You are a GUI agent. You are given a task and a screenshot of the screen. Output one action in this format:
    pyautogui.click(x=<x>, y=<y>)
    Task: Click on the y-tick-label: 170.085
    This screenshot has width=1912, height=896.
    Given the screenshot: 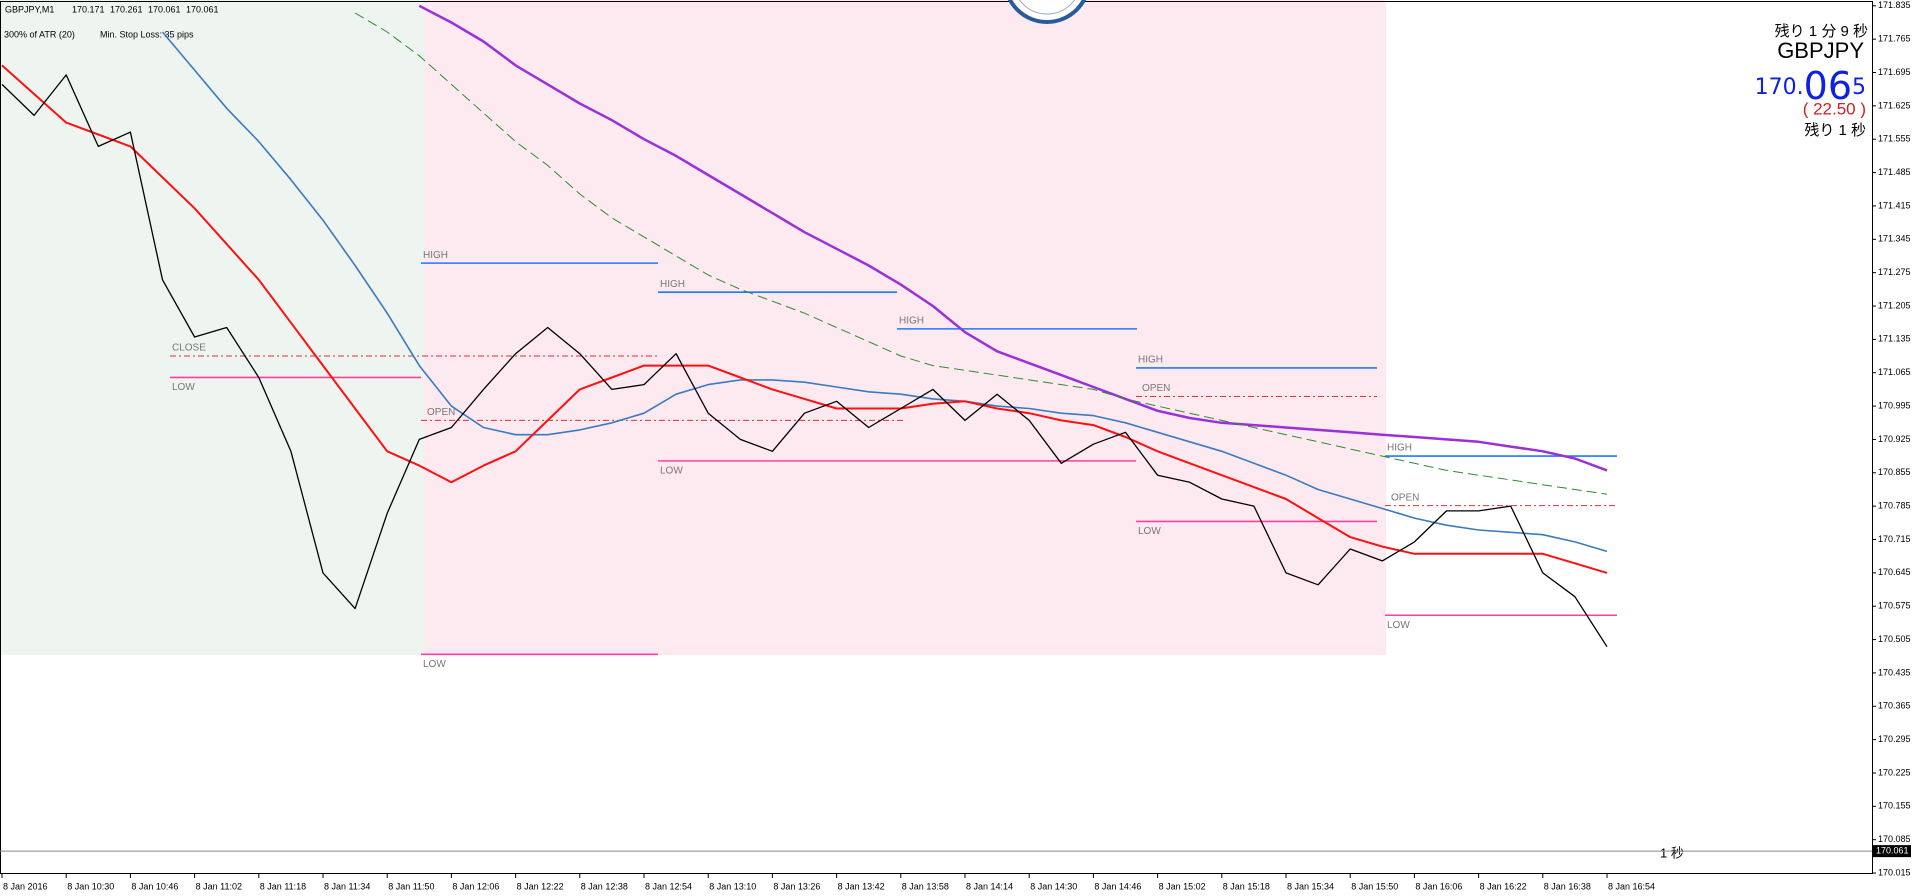 What is the action you would take?
    pyautogui.click(x=1894, y=839)
    